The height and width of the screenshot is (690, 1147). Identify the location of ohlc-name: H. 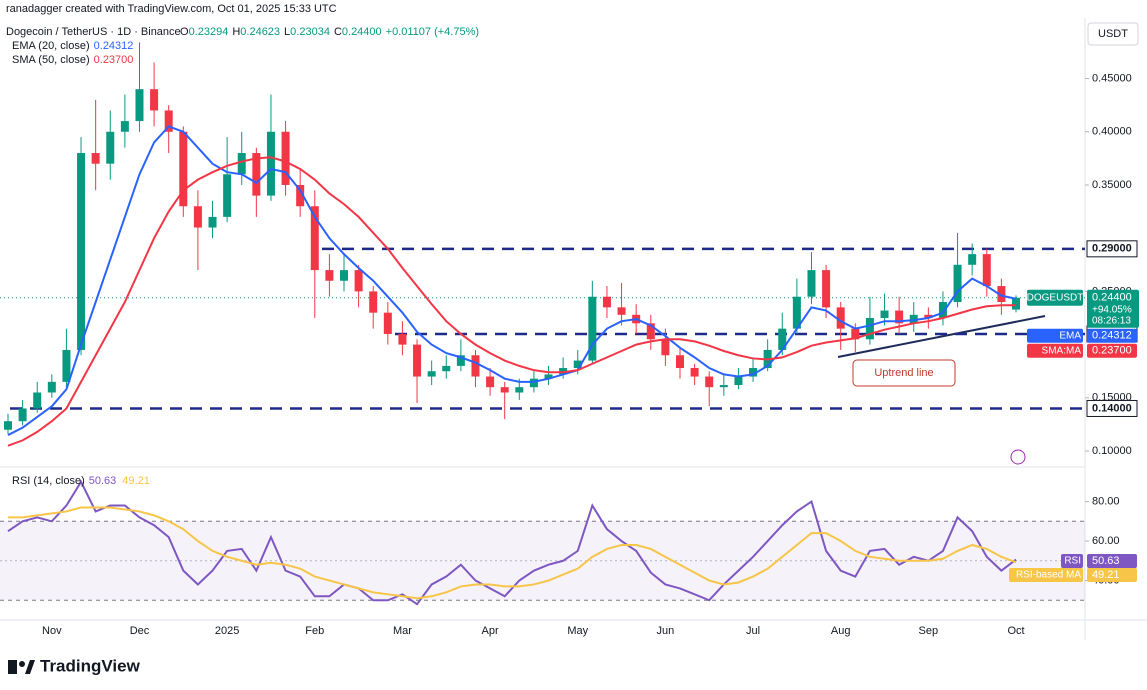
(236, 32).